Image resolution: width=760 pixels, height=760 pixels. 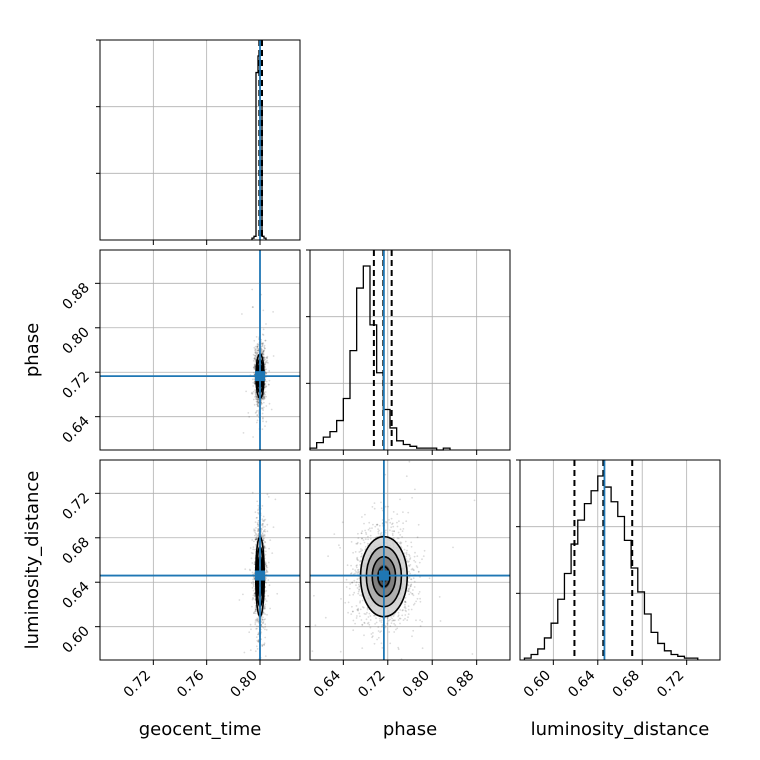 I want to click on panel-frame, so click(x=620, y=560).